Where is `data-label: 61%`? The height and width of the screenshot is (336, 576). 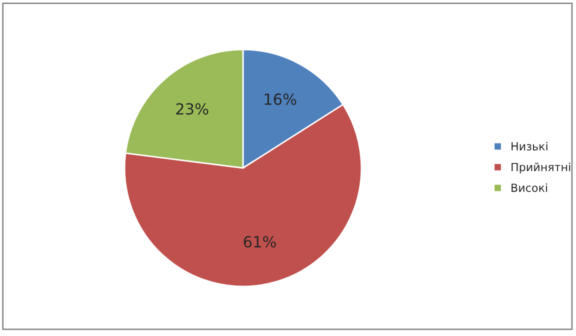 data-label: 61% is located at coordinates (260, 242).